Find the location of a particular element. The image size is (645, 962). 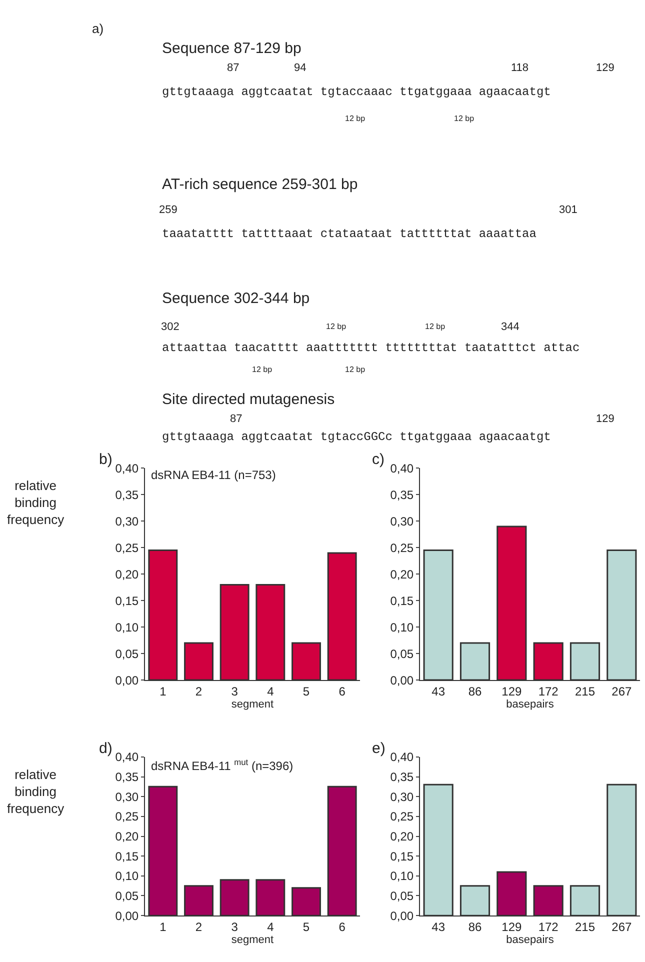

text: Sequence 87-129 bp is located at coordinates (232, 48).